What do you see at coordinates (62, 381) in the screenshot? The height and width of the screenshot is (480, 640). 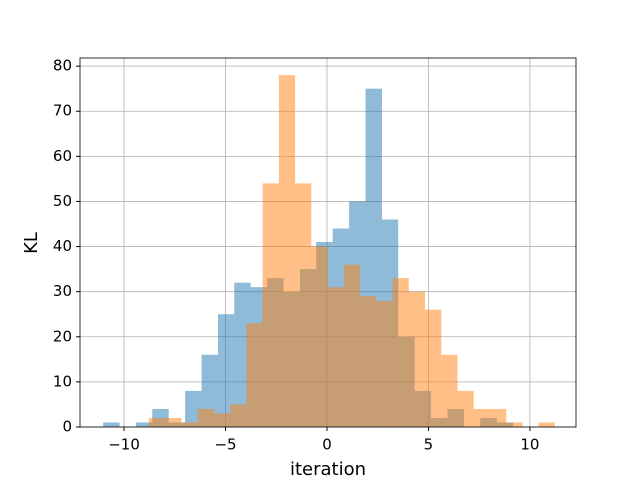 I see `y-tick-label: 10` at bounding box center [62, 381].